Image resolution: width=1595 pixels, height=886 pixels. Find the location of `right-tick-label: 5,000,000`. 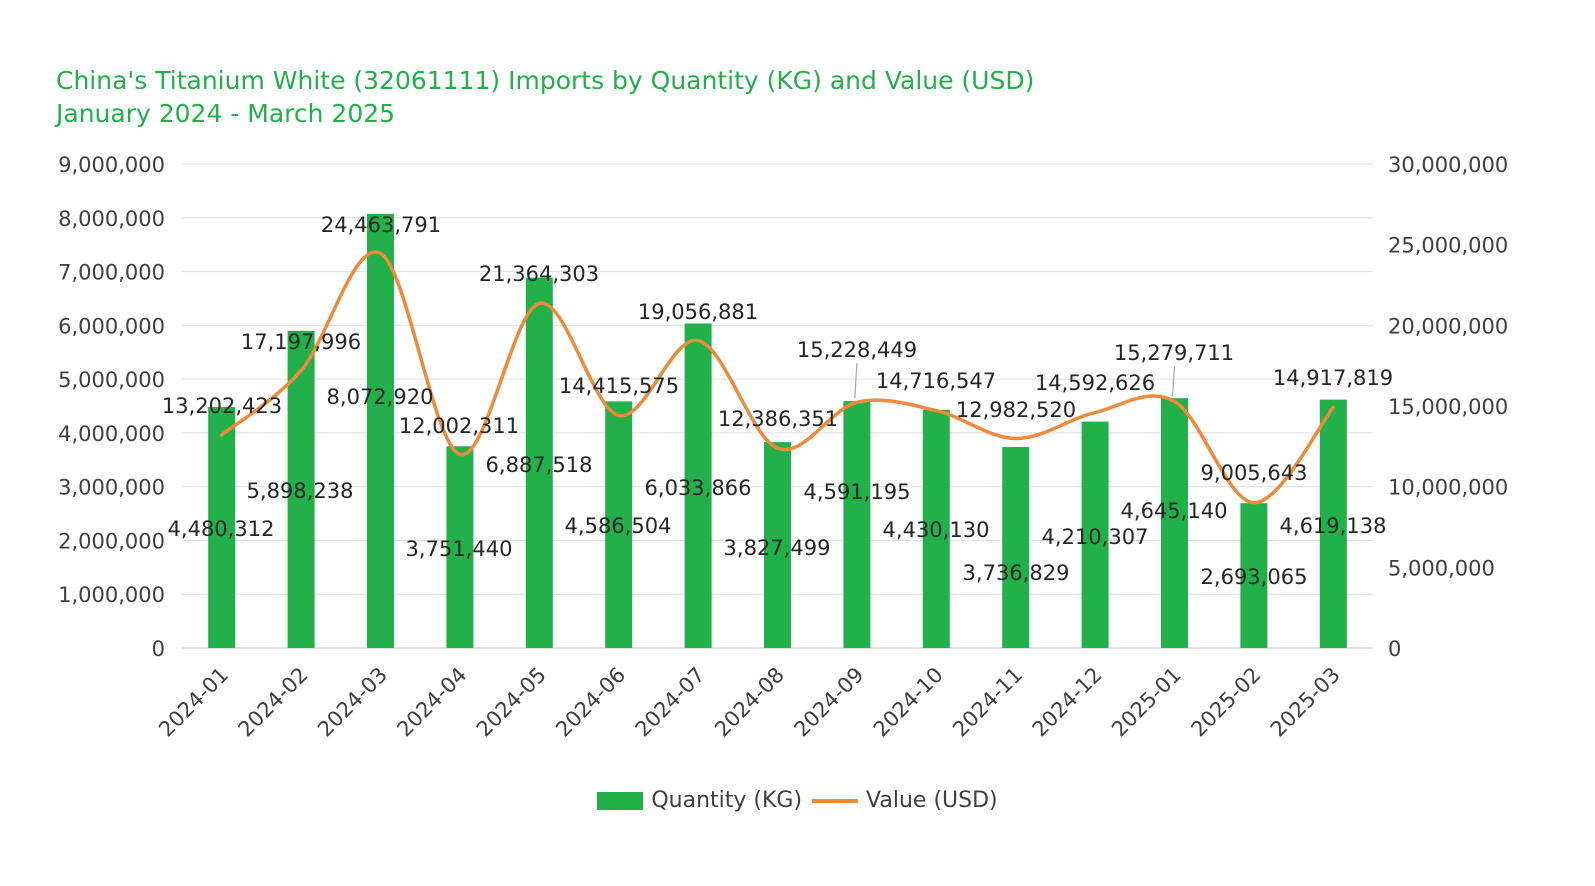

right-tick-label: 5,000,000 is located at coordinates (1441, 568).